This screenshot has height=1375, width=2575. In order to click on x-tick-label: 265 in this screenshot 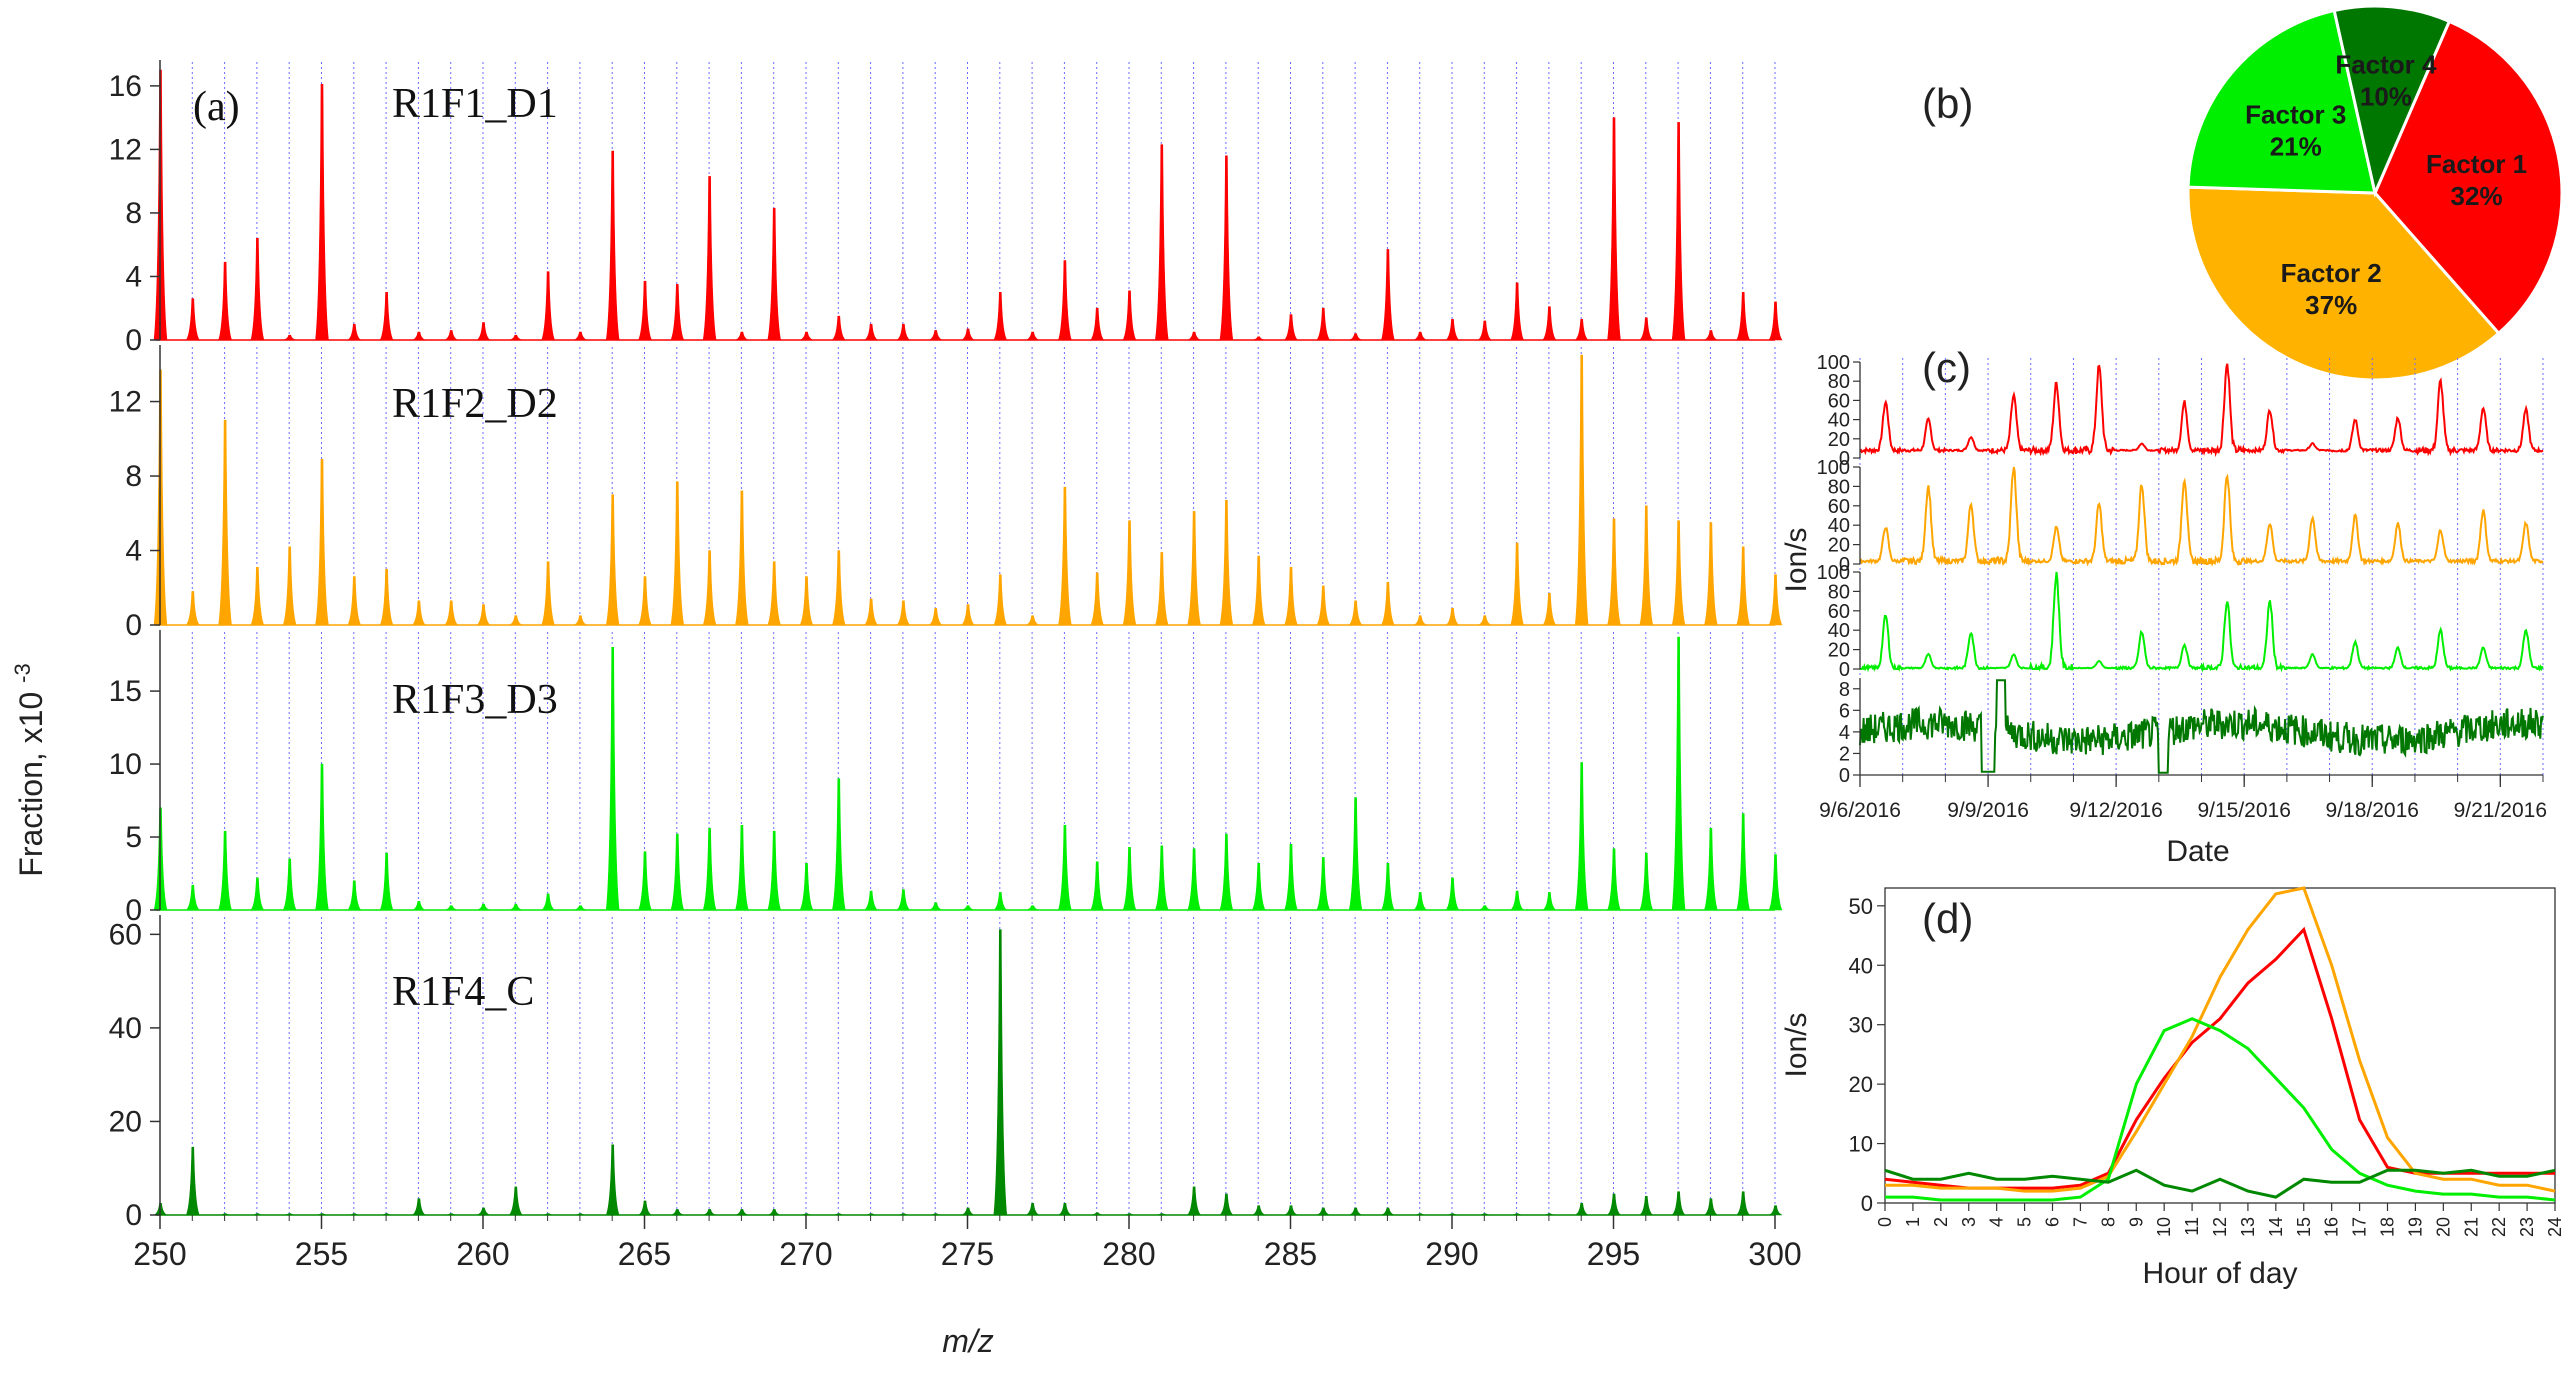, I will do `click(644, 1254)`.